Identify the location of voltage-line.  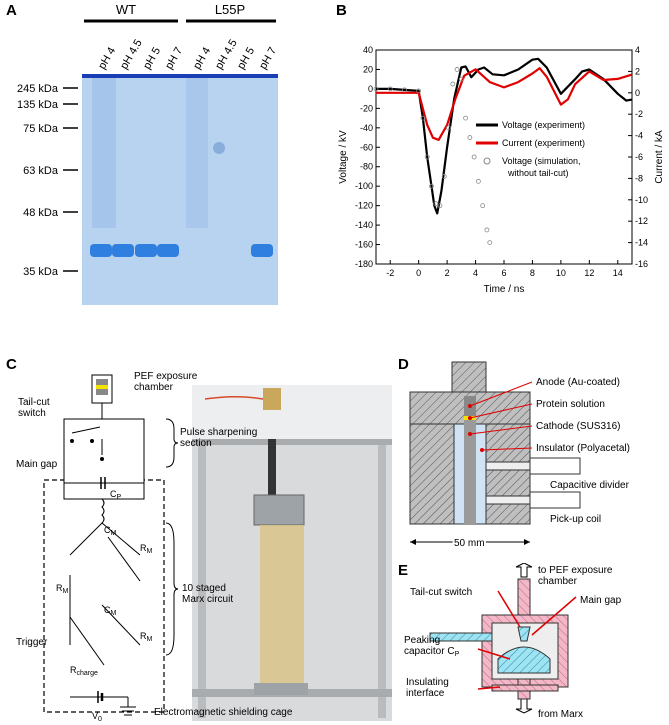
(504, 136).